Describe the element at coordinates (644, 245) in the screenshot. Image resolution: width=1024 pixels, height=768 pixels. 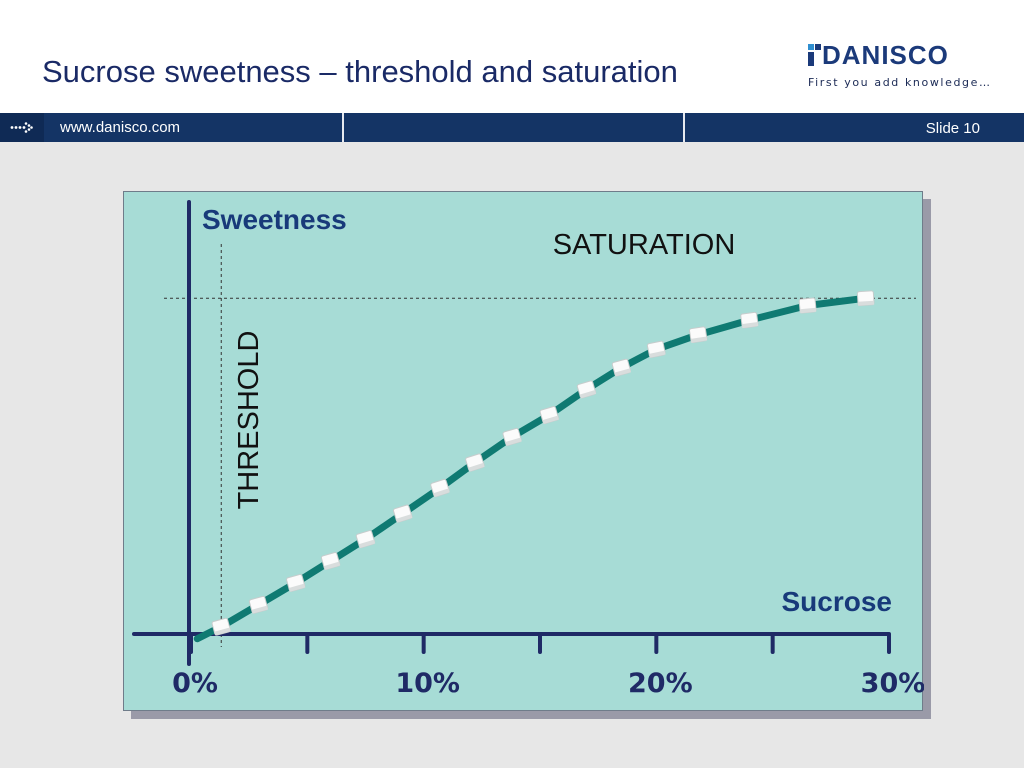
I see `saturation-label: SATURATION` at that location.